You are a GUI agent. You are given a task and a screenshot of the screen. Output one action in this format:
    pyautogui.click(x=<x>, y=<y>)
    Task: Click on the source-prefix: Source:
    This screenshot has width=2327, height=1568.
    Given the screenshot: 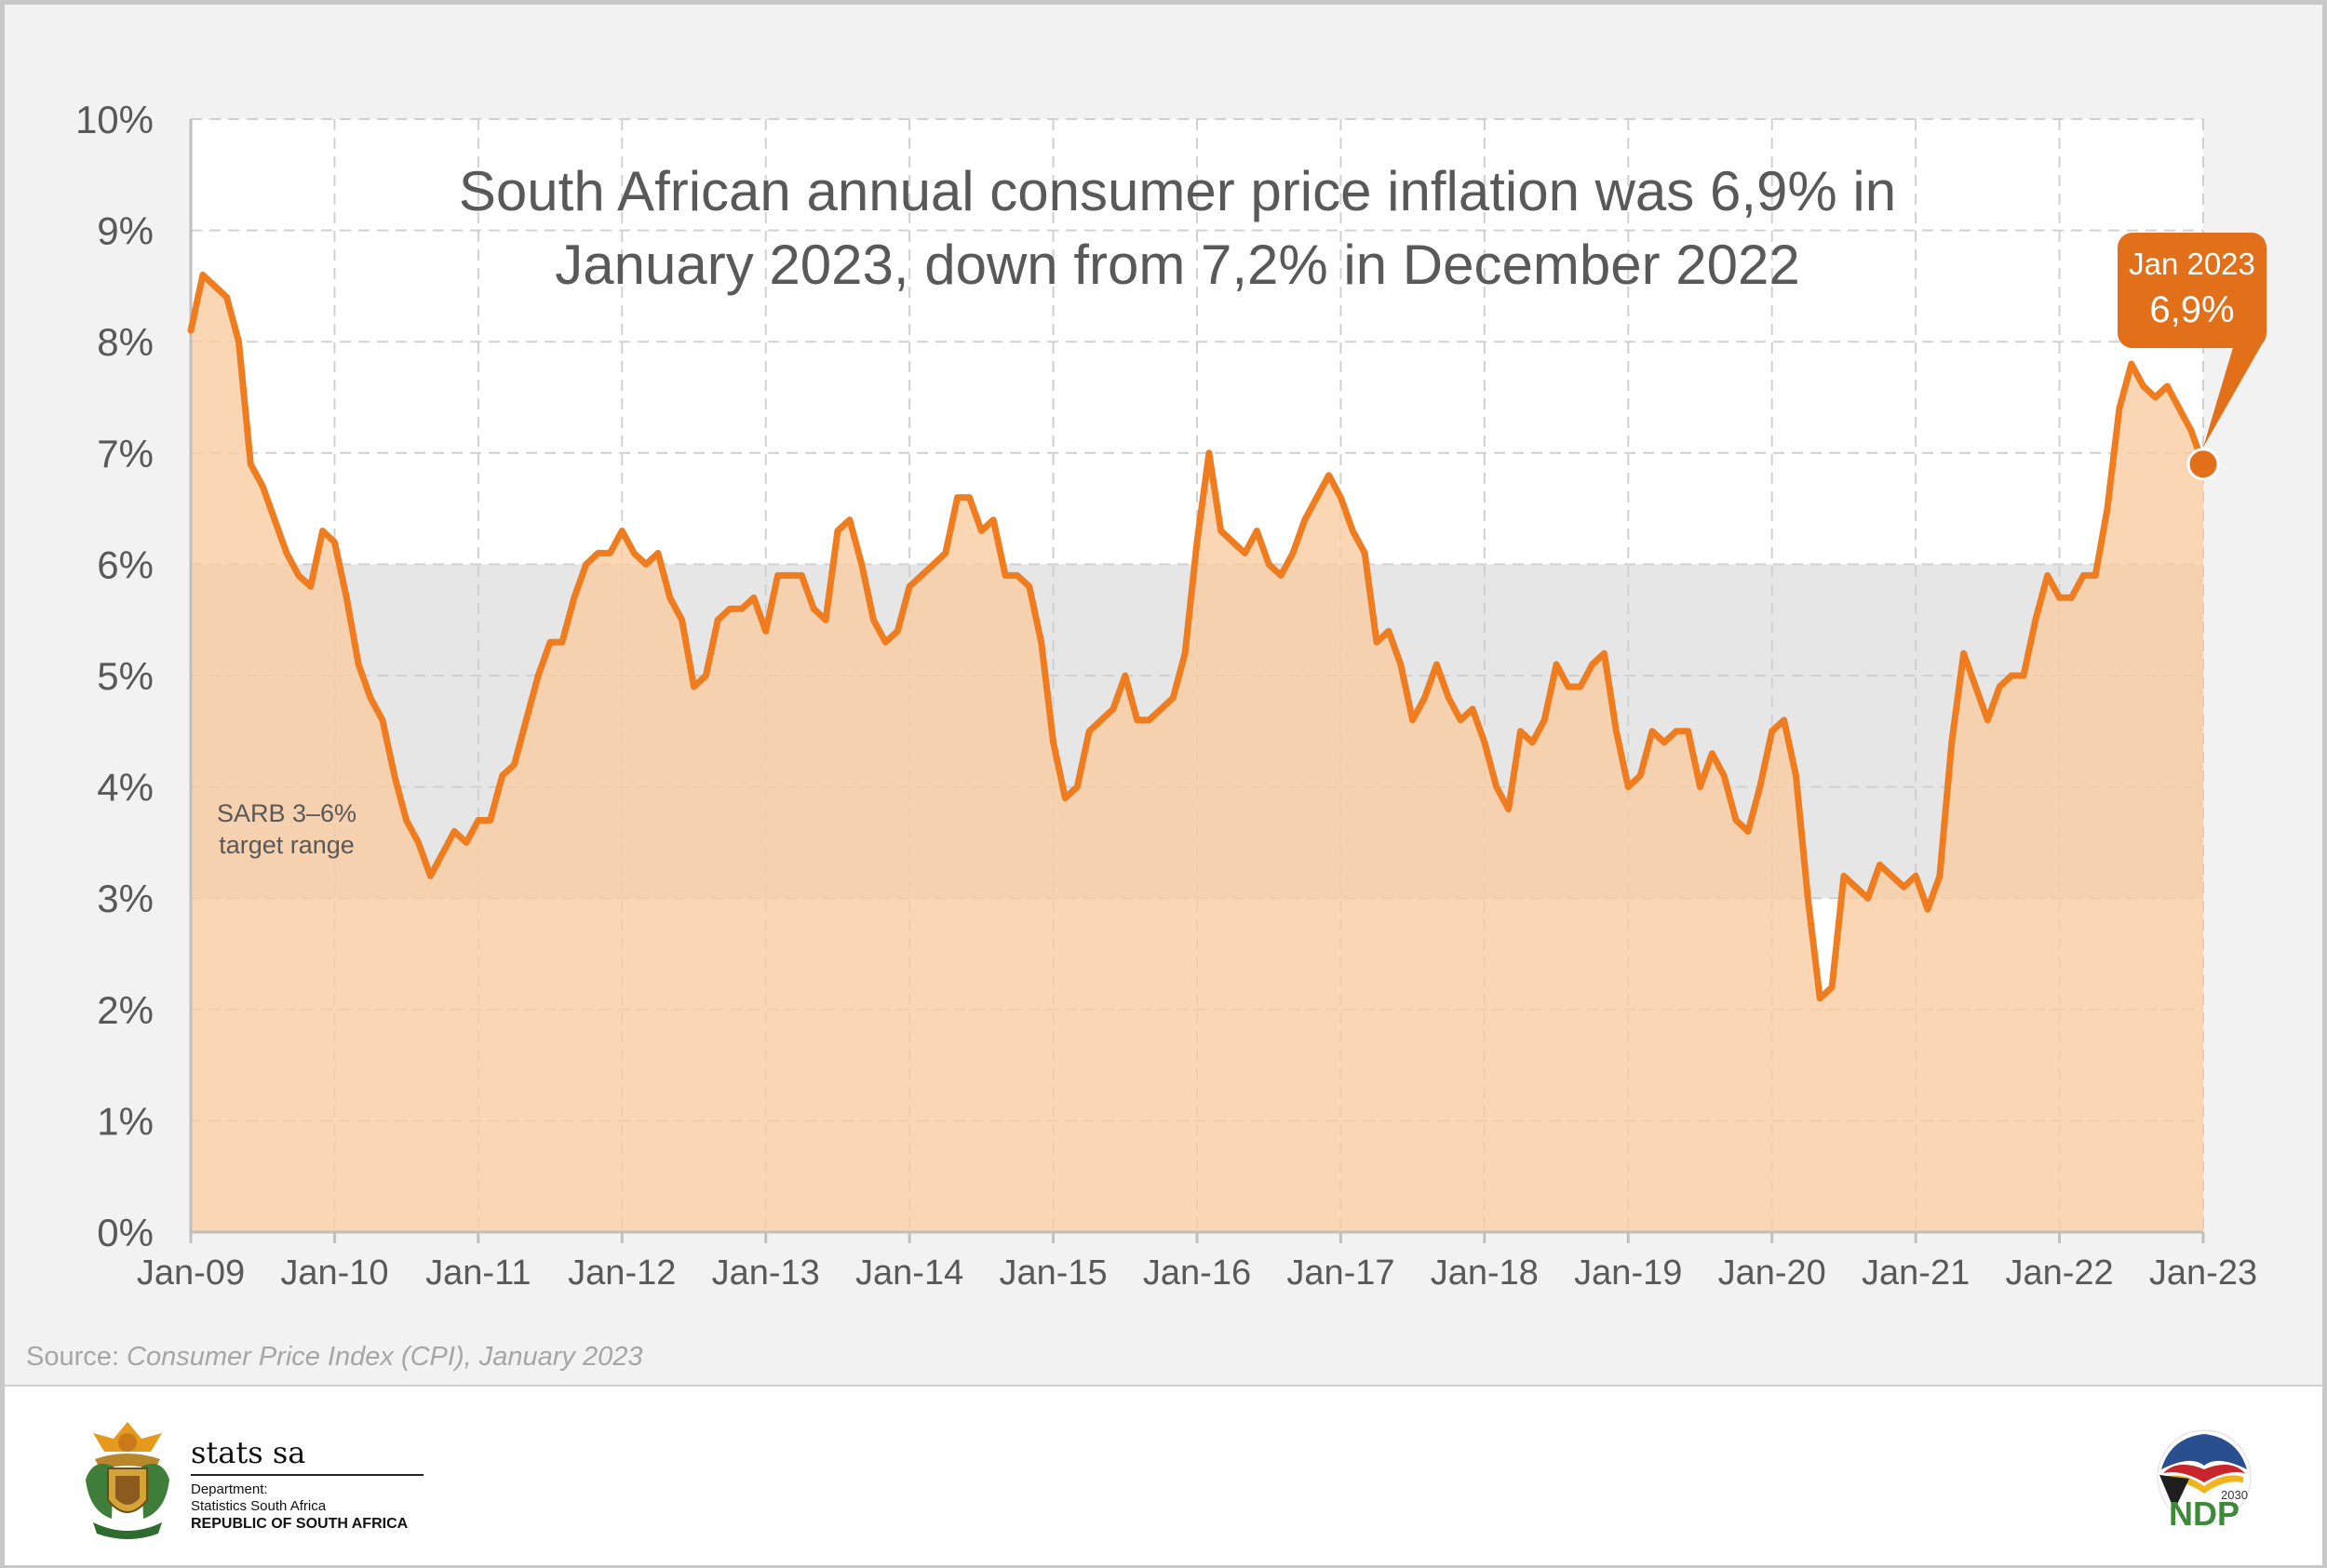 What is the action you would take?
    pyautogui.click(x=76, y=1357)
    